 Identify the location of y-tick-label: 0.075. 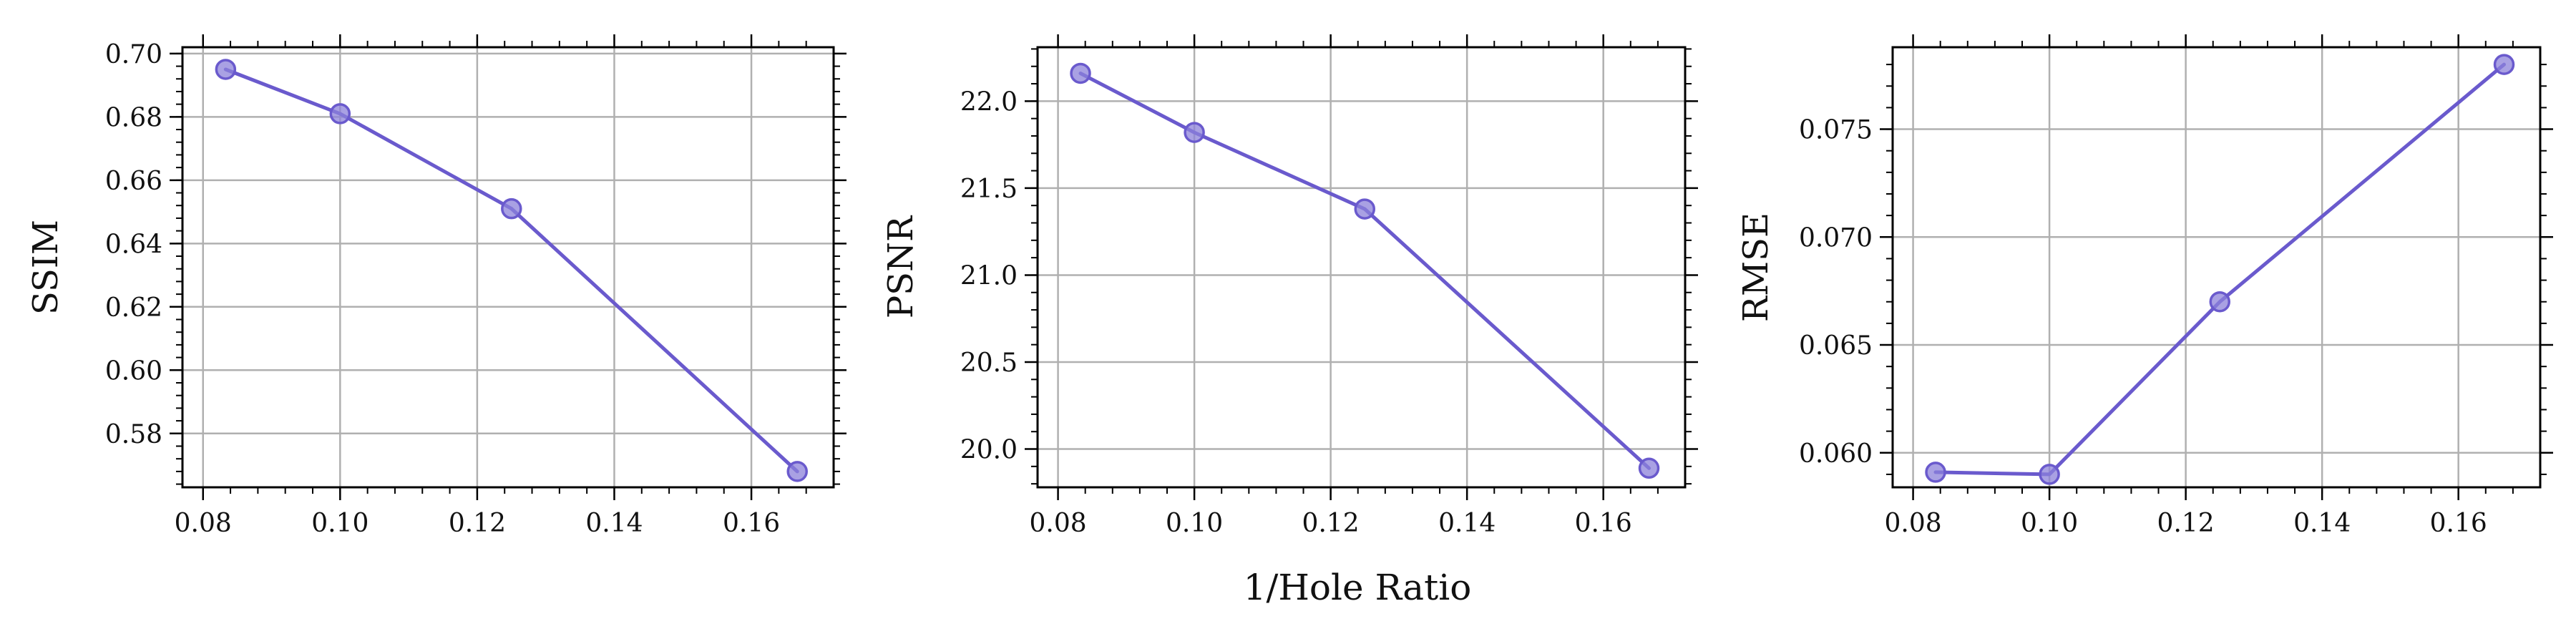
(1836, 130).